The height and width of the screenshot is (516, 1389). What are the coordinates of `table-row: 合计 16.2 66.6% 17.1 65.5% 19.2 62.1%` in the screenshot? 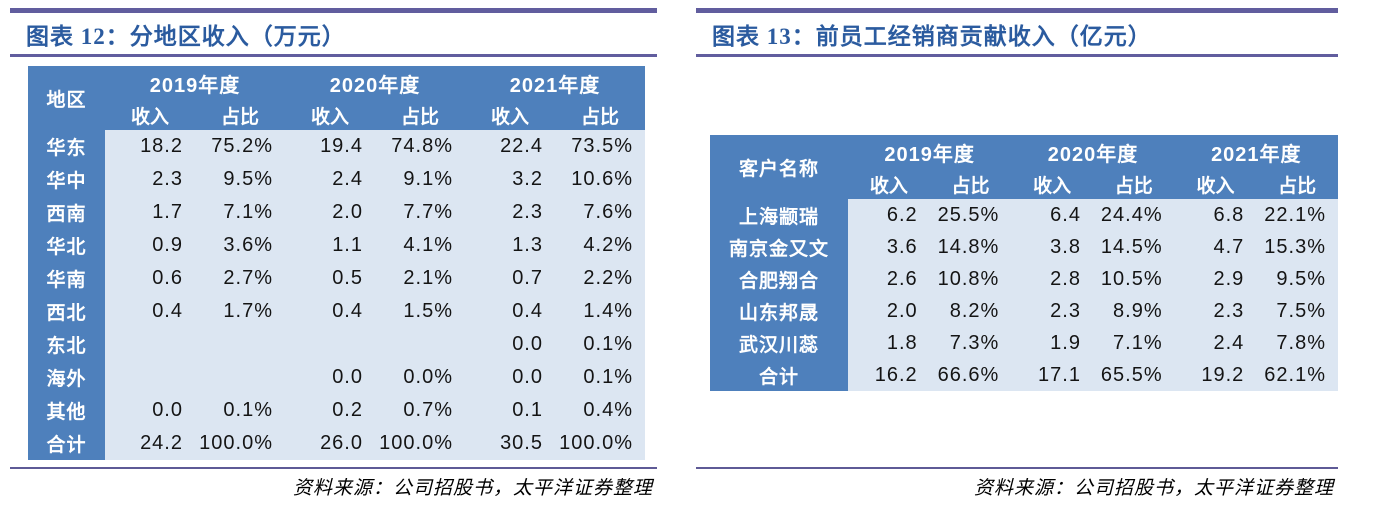 It's located at (1024, 375).